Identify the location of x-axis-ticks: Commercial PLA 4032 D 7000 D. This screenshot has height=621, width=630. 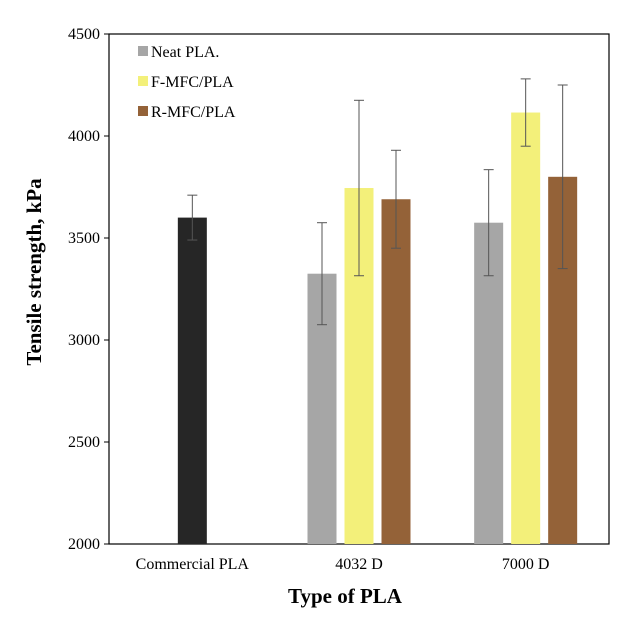
(343, 564).